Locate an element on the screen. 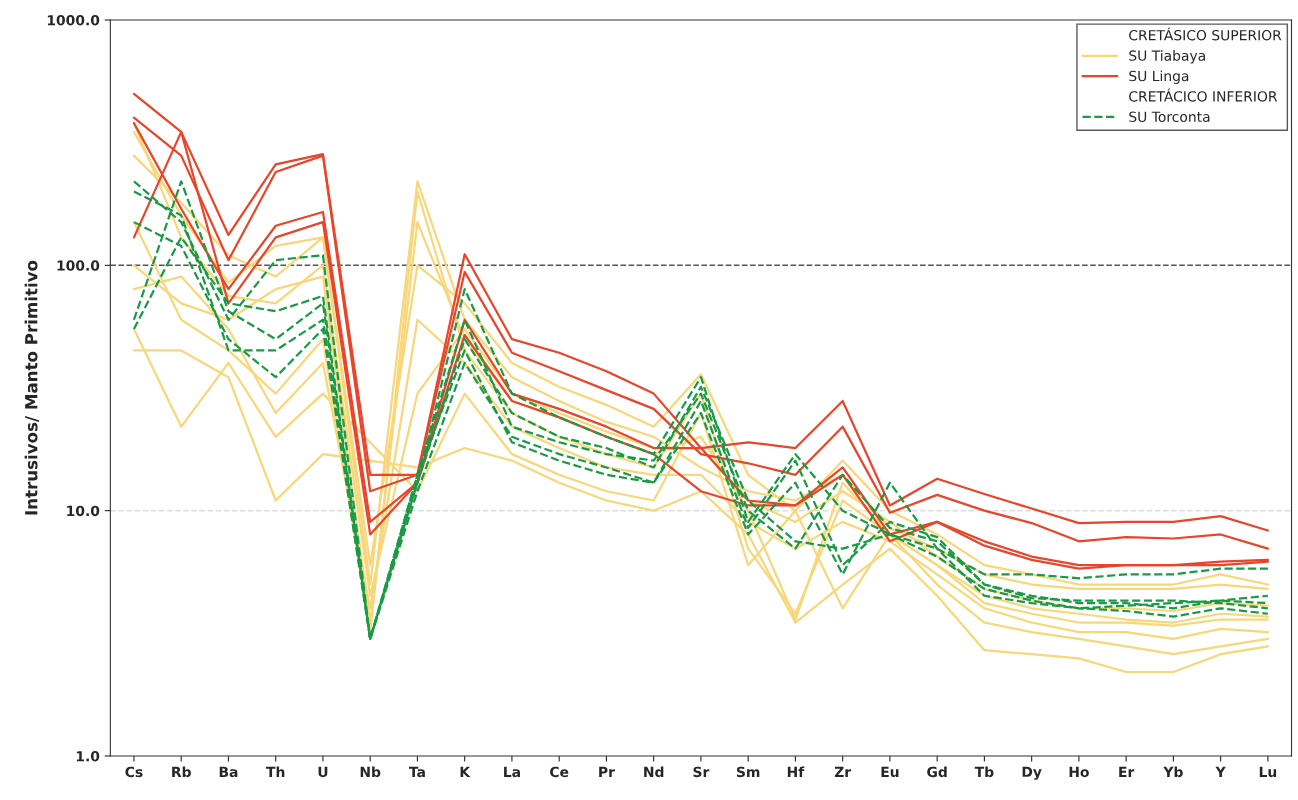 The image size is (1298, 800). x-tick-label: Pr is located at coordinates (607, 771).